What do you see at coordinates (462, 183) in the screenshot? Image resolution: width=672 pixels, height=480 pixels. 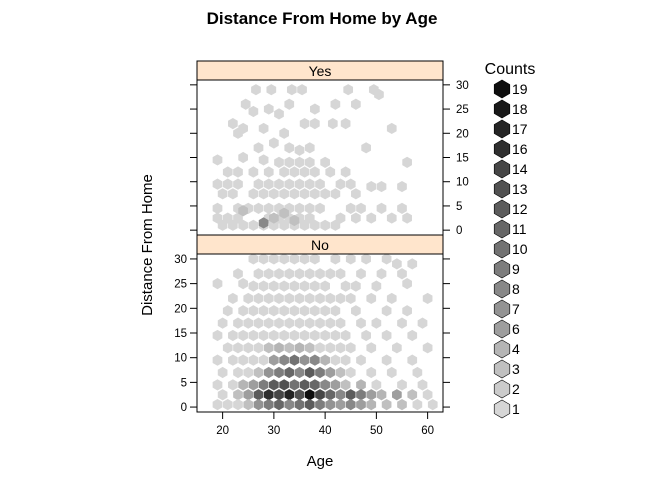 I see `y-tick-label: 10` at bounding box center [462, 183].